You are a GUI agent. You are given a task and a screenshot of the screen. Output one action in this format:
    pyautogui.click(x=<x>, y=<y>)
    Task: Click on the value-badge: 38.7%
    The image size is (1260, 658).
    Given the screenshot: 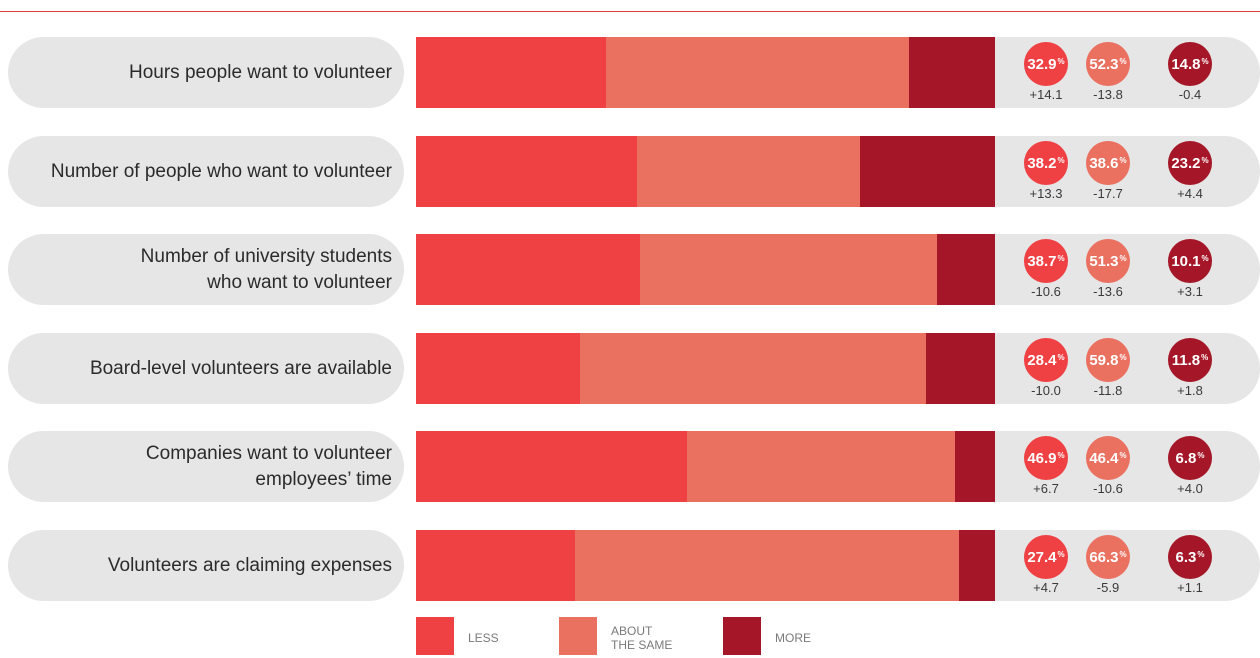 What is the action you would take?
    pyautogui.click(x=1046, y=261)
    